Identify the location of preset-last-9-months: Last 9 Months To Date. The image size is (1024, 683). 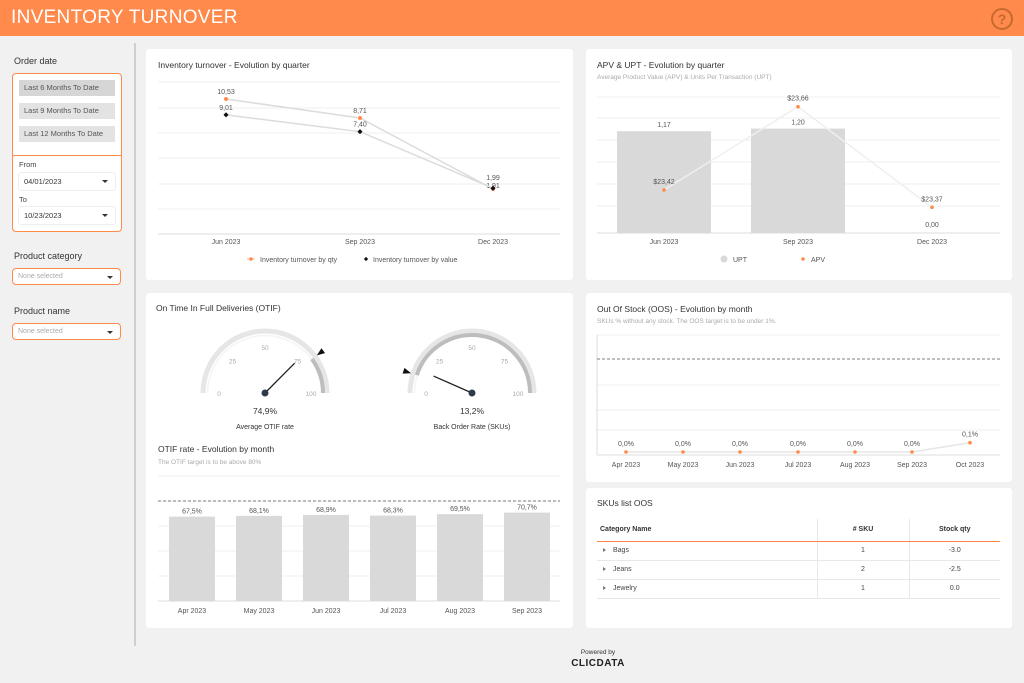
(67, 111).